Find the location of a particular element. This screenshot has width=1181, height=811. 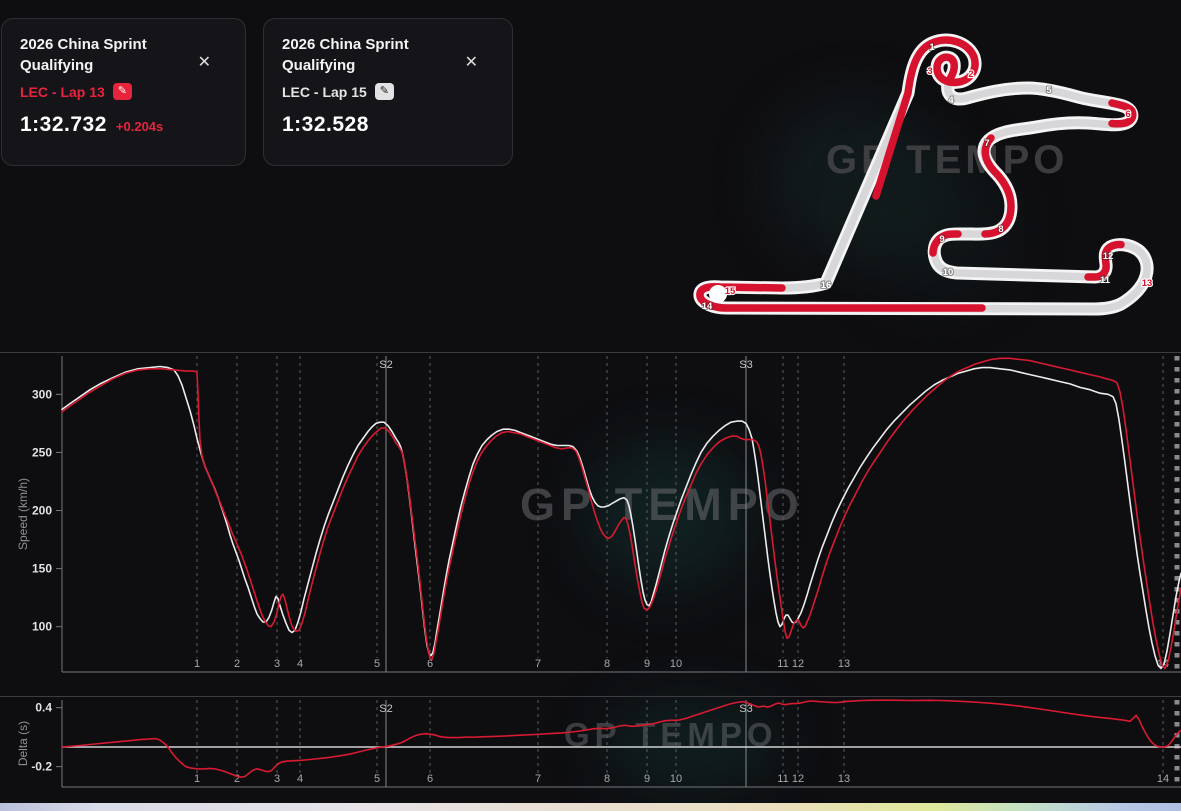

lap-time: 1:32.732 is located at coordinates (63, 124).